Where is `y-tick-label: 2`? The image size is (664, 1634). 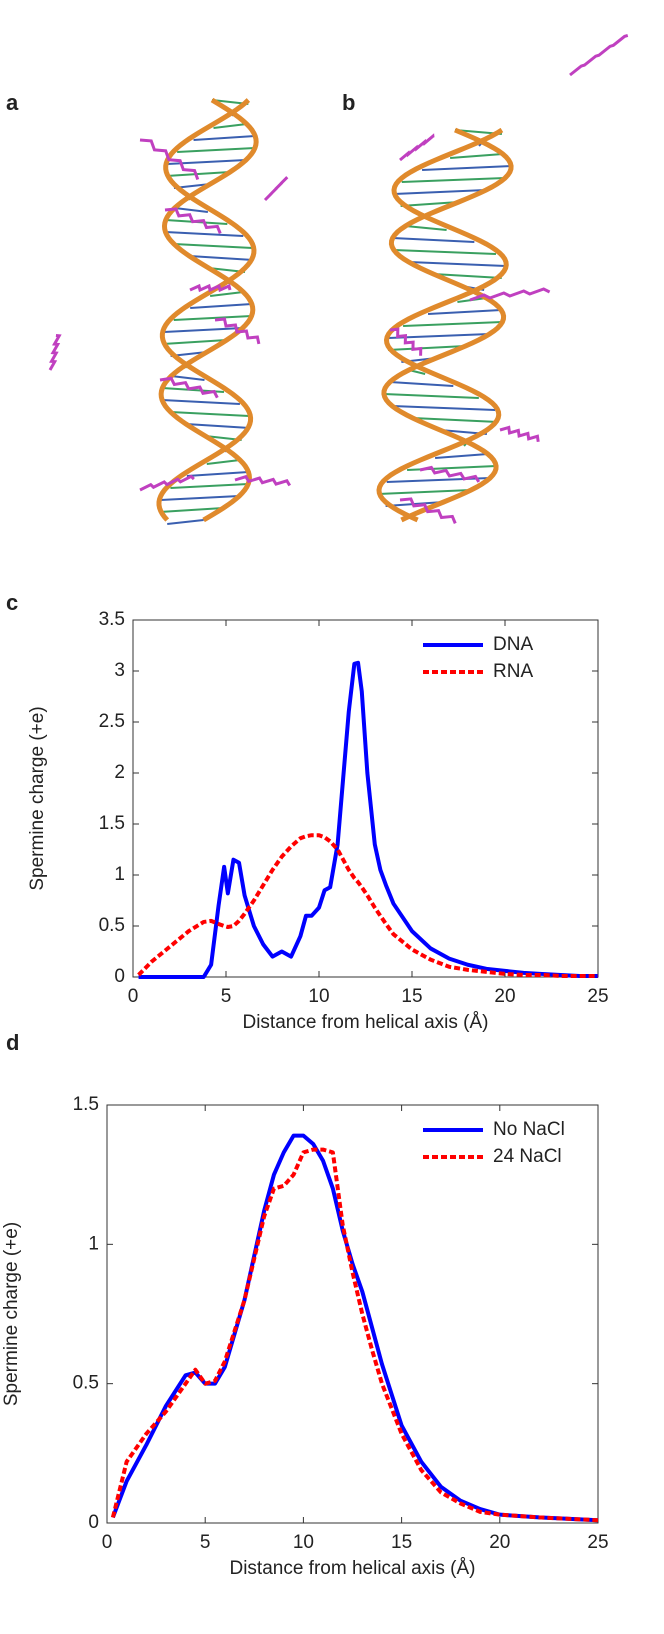 y-tick-label: 2 is located at coordinates (119, 772).